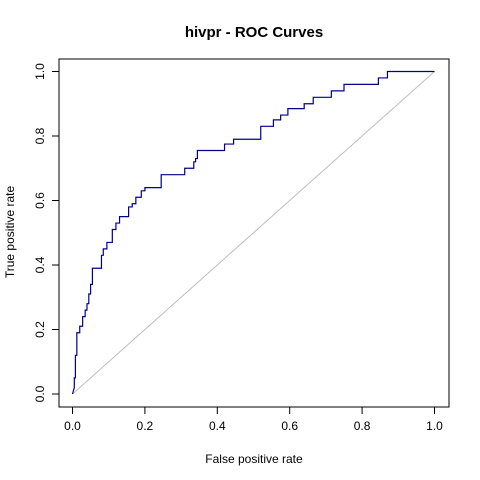  Describe the element at coordinates (145, 426) in the screenshot. I see `x-tick-label: 0.2` at that location.